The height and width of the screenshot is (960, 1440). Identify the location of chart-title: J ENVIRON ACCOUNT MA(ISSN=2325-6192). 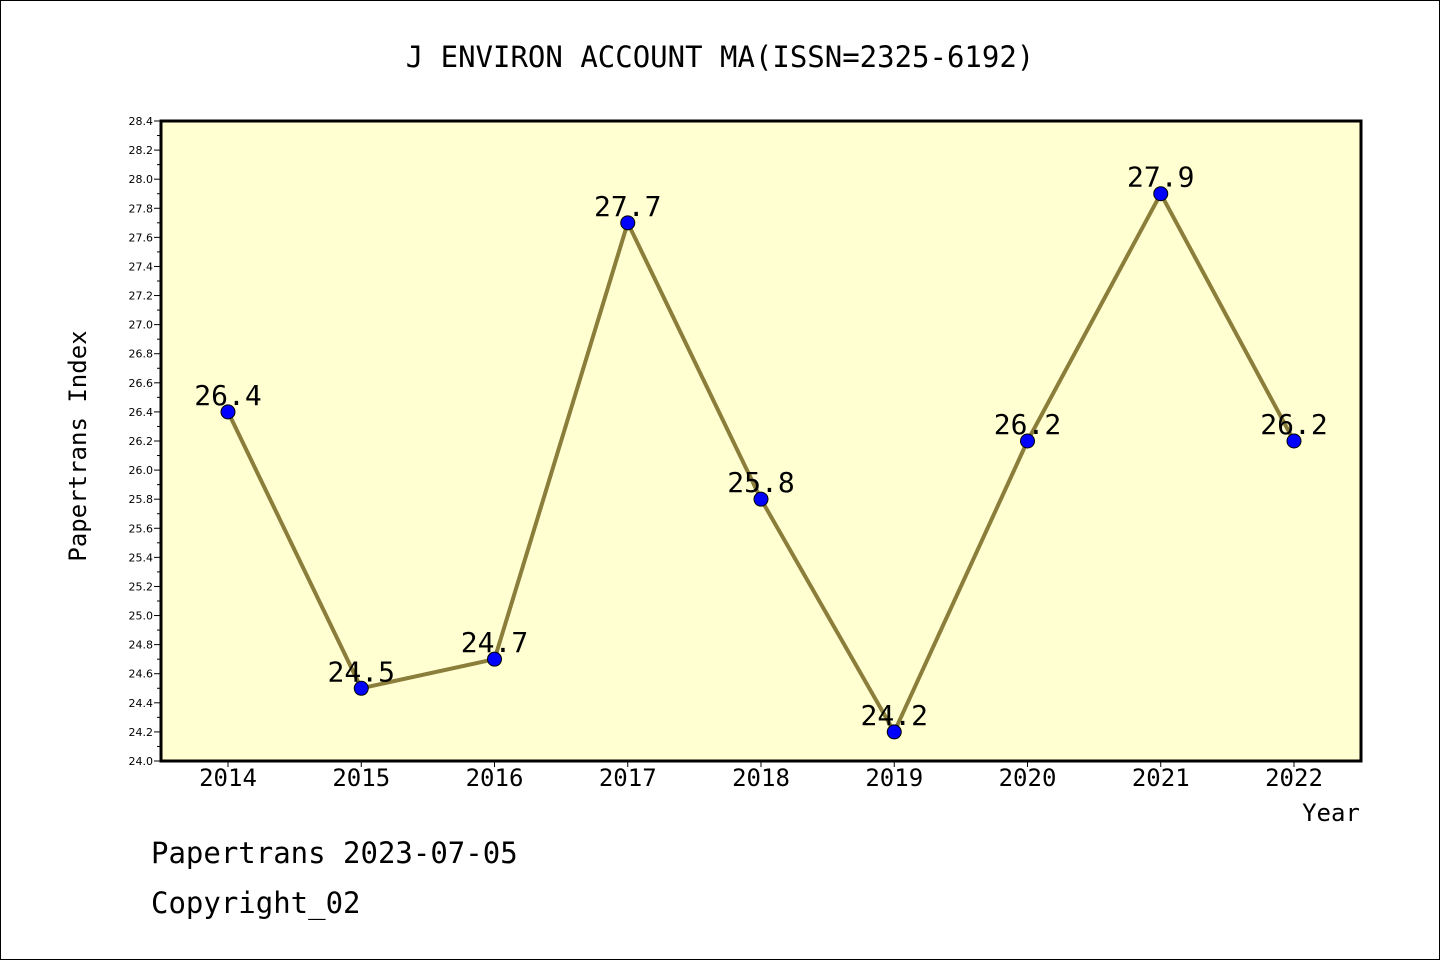
(720, 57).